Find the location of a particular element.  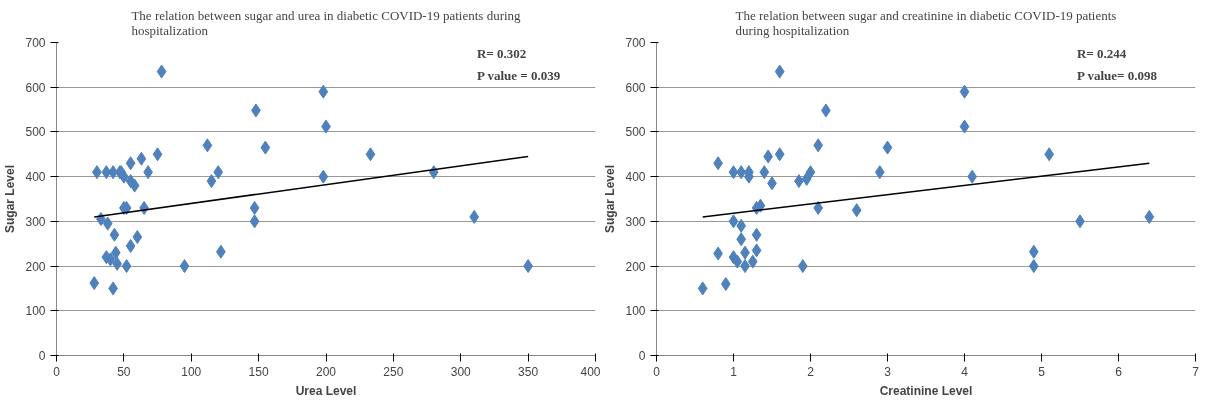

chart-title: The relation between sugar and creatinine in diabetic COVID-19 patients during hospitalization is located at coordinates (926, 22).